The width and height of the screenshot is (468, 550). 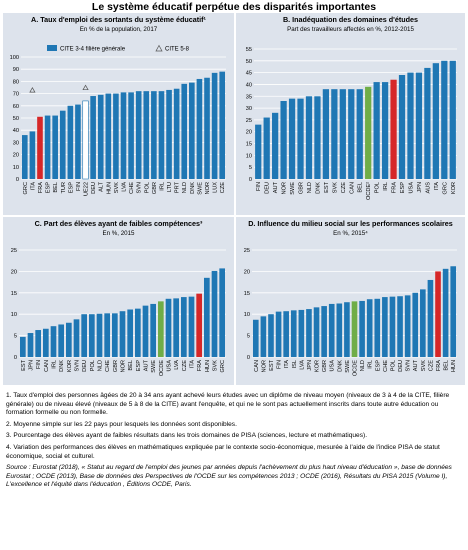 What do you see at coordinates (16, 70) in the screenshot?
I see `y-tick-label: 90` at bounding box center [16, 70].